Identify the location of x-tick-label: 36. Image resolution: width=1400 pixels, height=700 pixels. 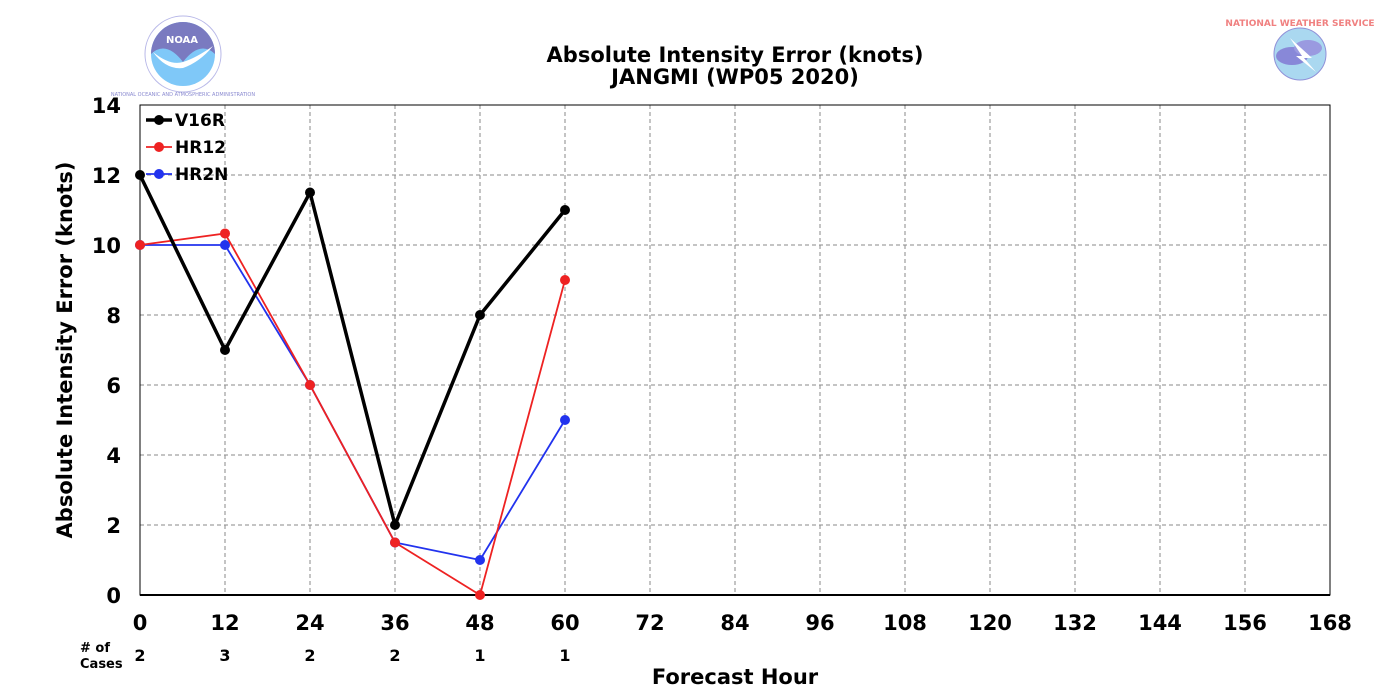
(394, 623).